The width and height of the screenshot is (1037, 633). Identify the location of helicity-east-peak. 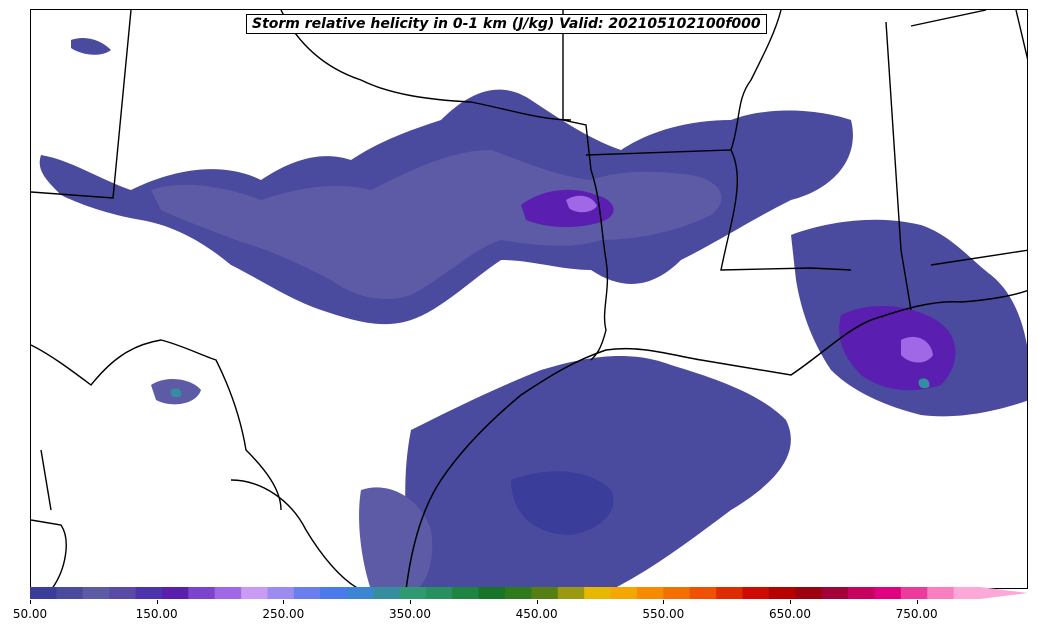
(924, 383).